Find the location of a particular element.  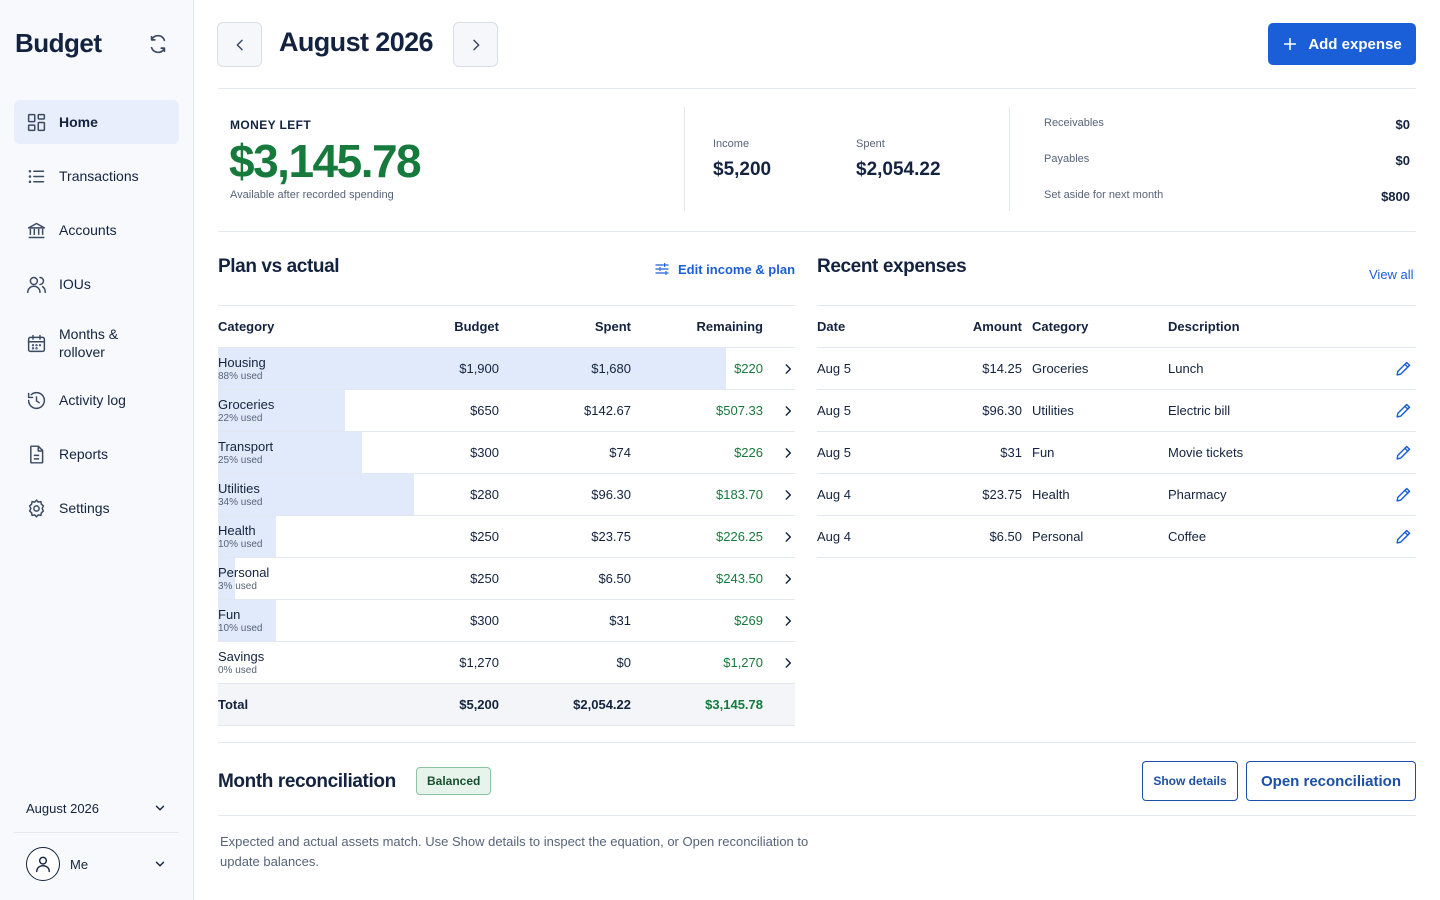

plan-row: Utilities 34% used $280 $96.30 $183.70 is located at coordinates (506, 495).